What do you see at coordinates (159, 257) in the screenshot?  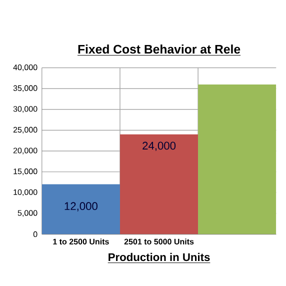 I see `x-axis-title: Production in Units` at bounding box center [159, 257].